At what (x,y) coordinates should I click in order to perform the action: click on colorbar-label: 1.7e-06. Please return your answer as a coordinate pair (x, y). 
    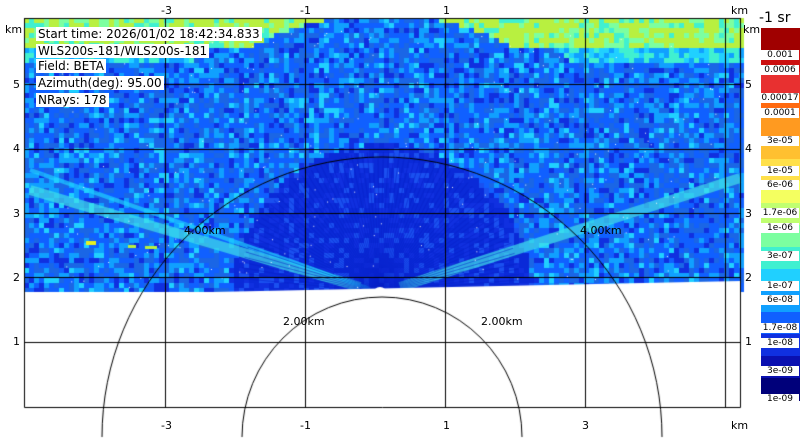
    Looking at the image, I should click on (780, 213).